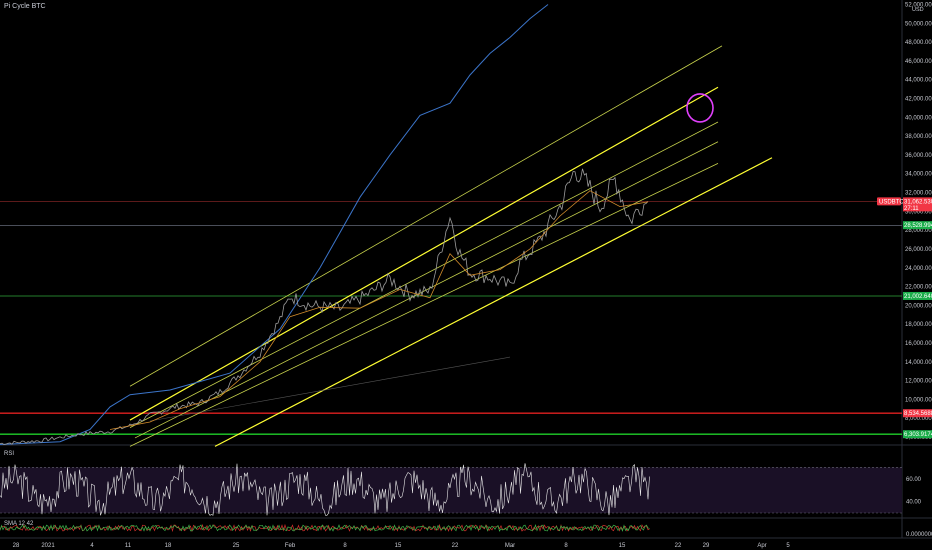  What do you see at coordinates (918, 156) in the screenshot?
I see `y-tick-label: 36,000.00000` at bounding box center [918, 156].